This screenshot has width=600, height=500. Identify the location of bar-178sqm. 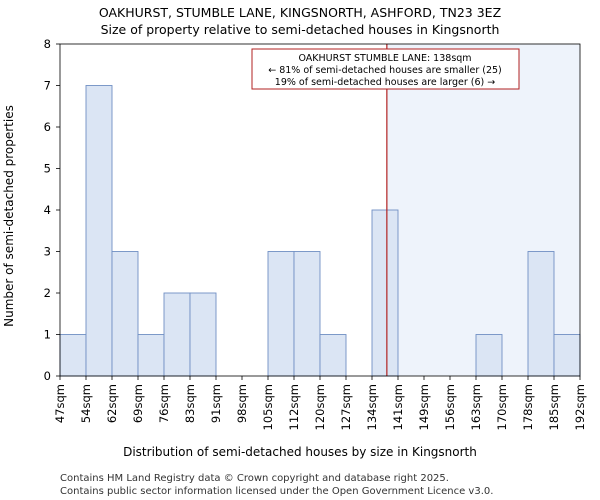
(541, 314).